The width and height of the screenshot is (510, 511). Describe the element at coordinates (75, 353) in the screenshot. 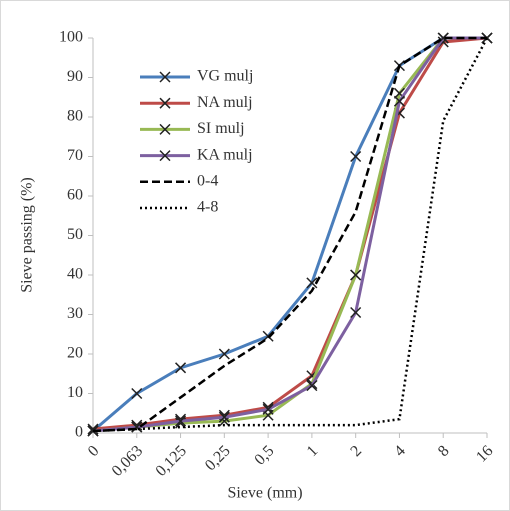

I see `y-tick-label: 20` at that location.